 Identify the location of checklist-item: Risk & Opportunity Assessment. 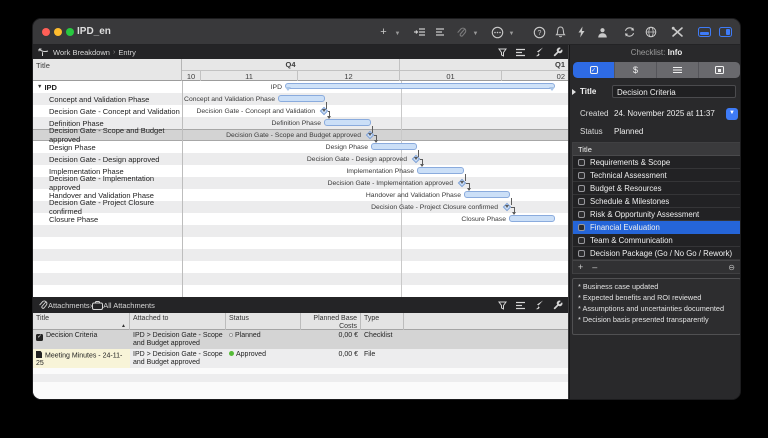
(656, 214).